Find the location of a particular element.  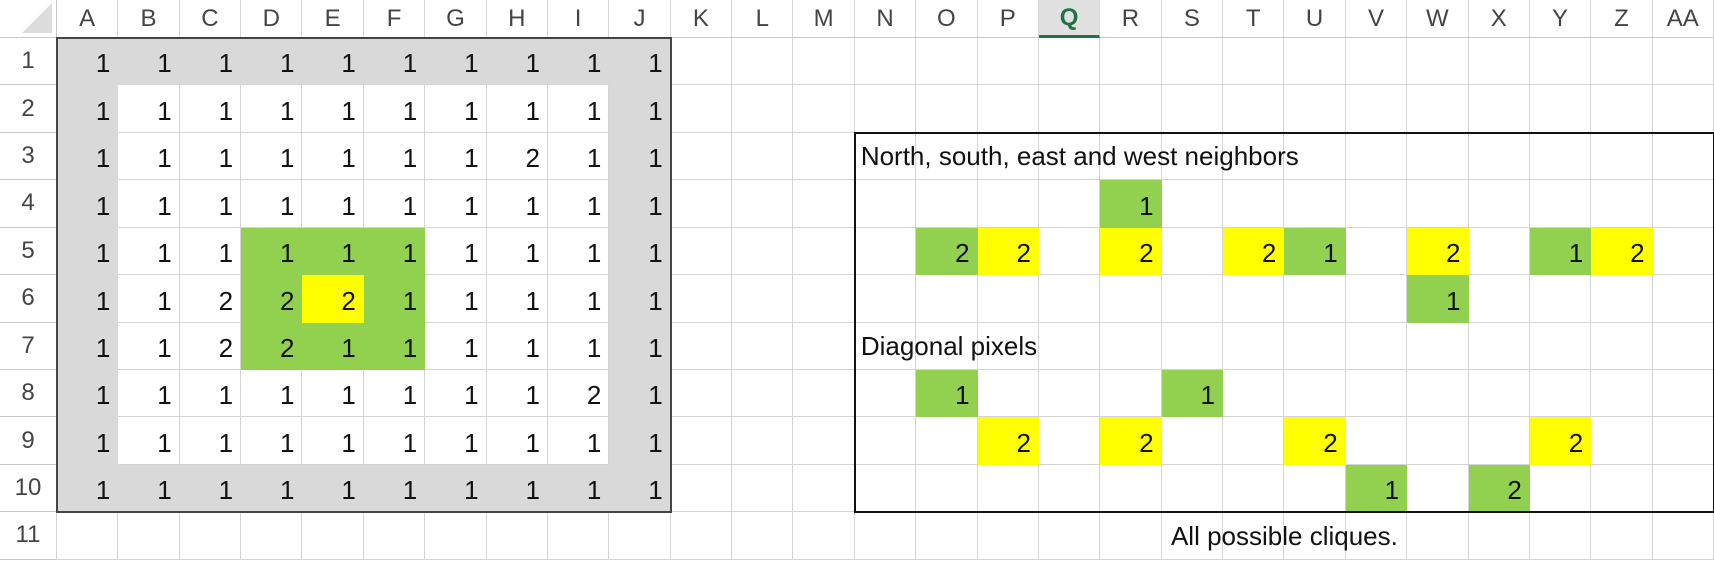

cell-Y6 is located at coordinates (1560, 299).